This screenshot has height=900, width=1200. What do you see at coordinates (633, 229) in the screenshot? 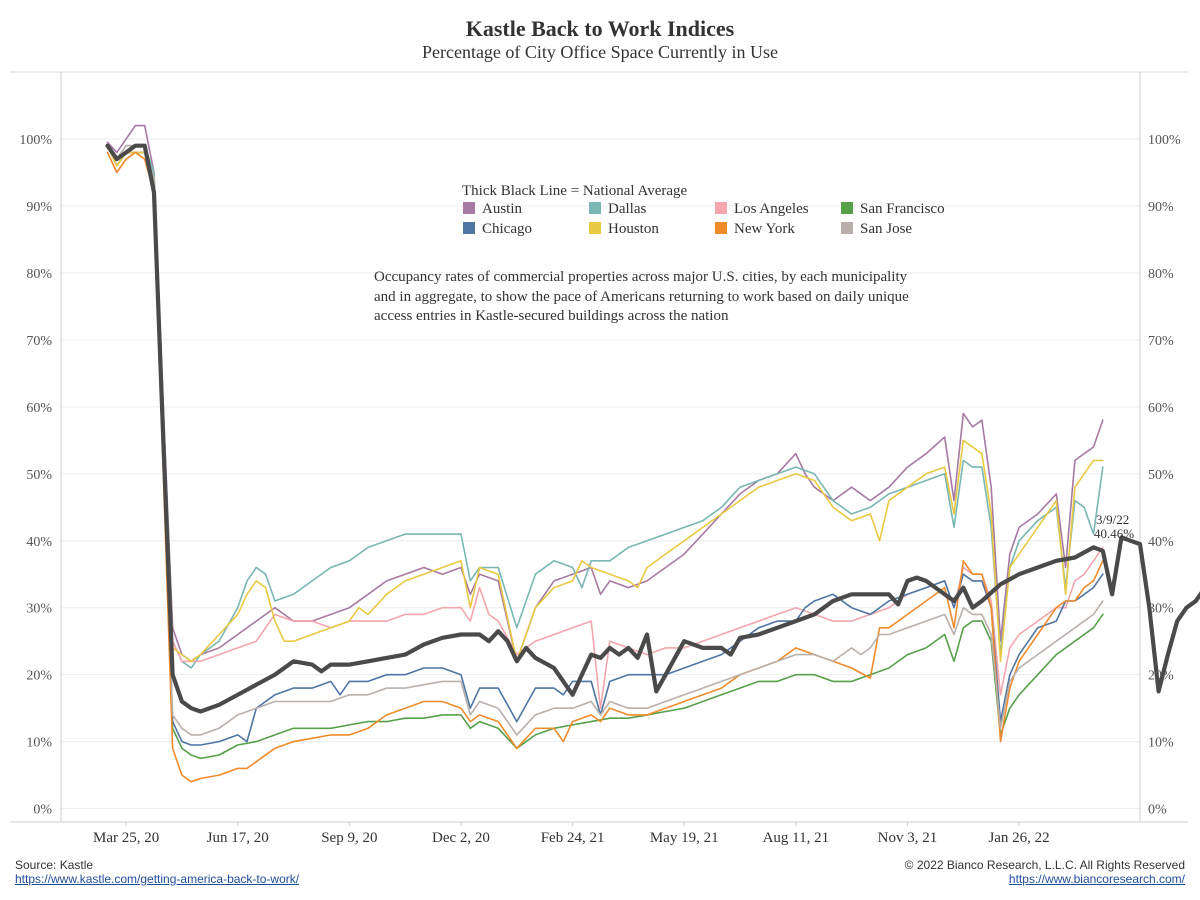
I see `legend-label: Houston` at bounding box center [633, 229].